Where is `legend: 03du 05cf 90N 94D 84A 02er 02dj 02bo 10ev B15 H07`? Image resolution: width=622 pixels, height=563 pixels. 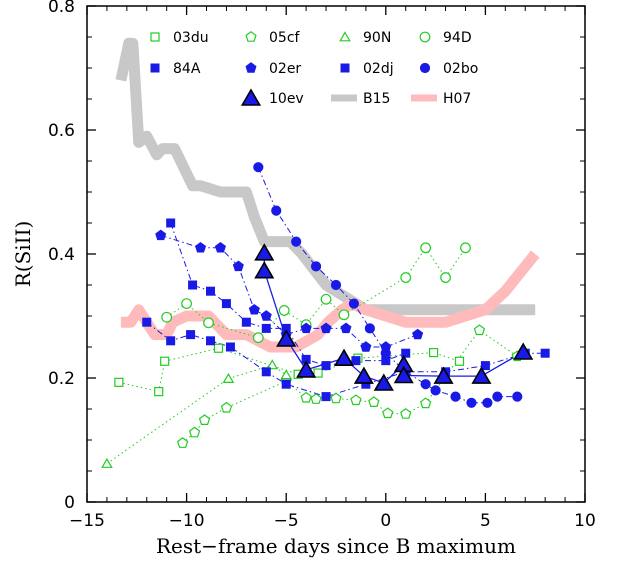
legend: 03du 05cf 90N 94D 84A 02er 02dj 02bo 10ev B15 H07 is located at coordinates (314, 68).